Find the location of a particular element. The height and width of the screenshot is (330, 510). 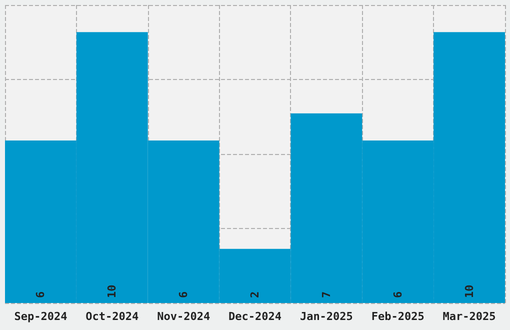

x-tick-label: Jan-2025 is located at coordinates (326, 316).